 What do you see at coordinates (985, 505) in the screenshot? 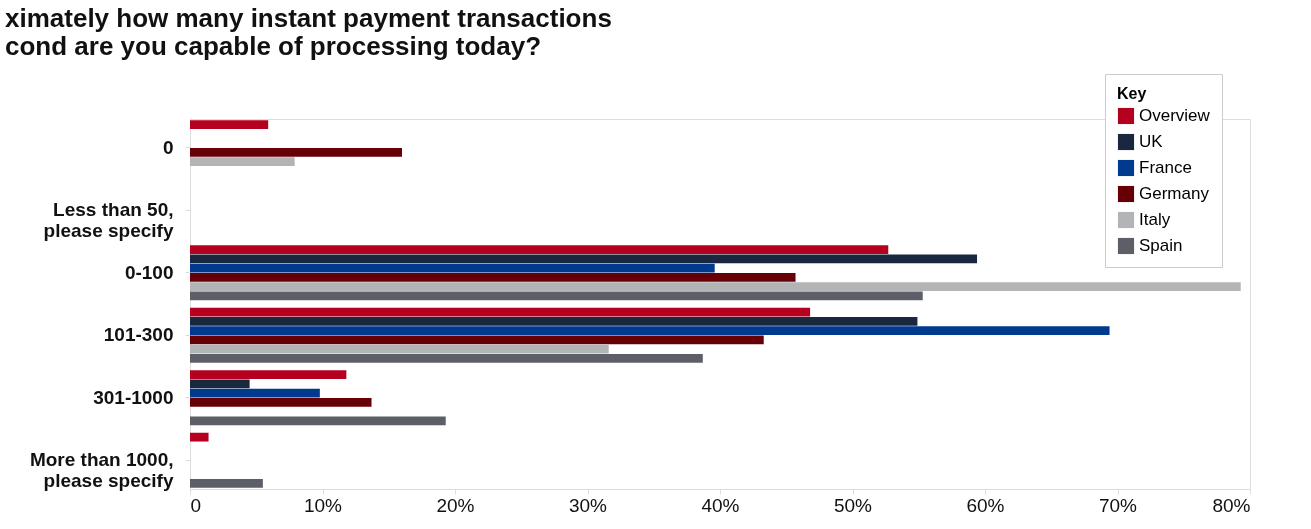
I see `x-tick-label: 60%` at bounding box center [985, 505].